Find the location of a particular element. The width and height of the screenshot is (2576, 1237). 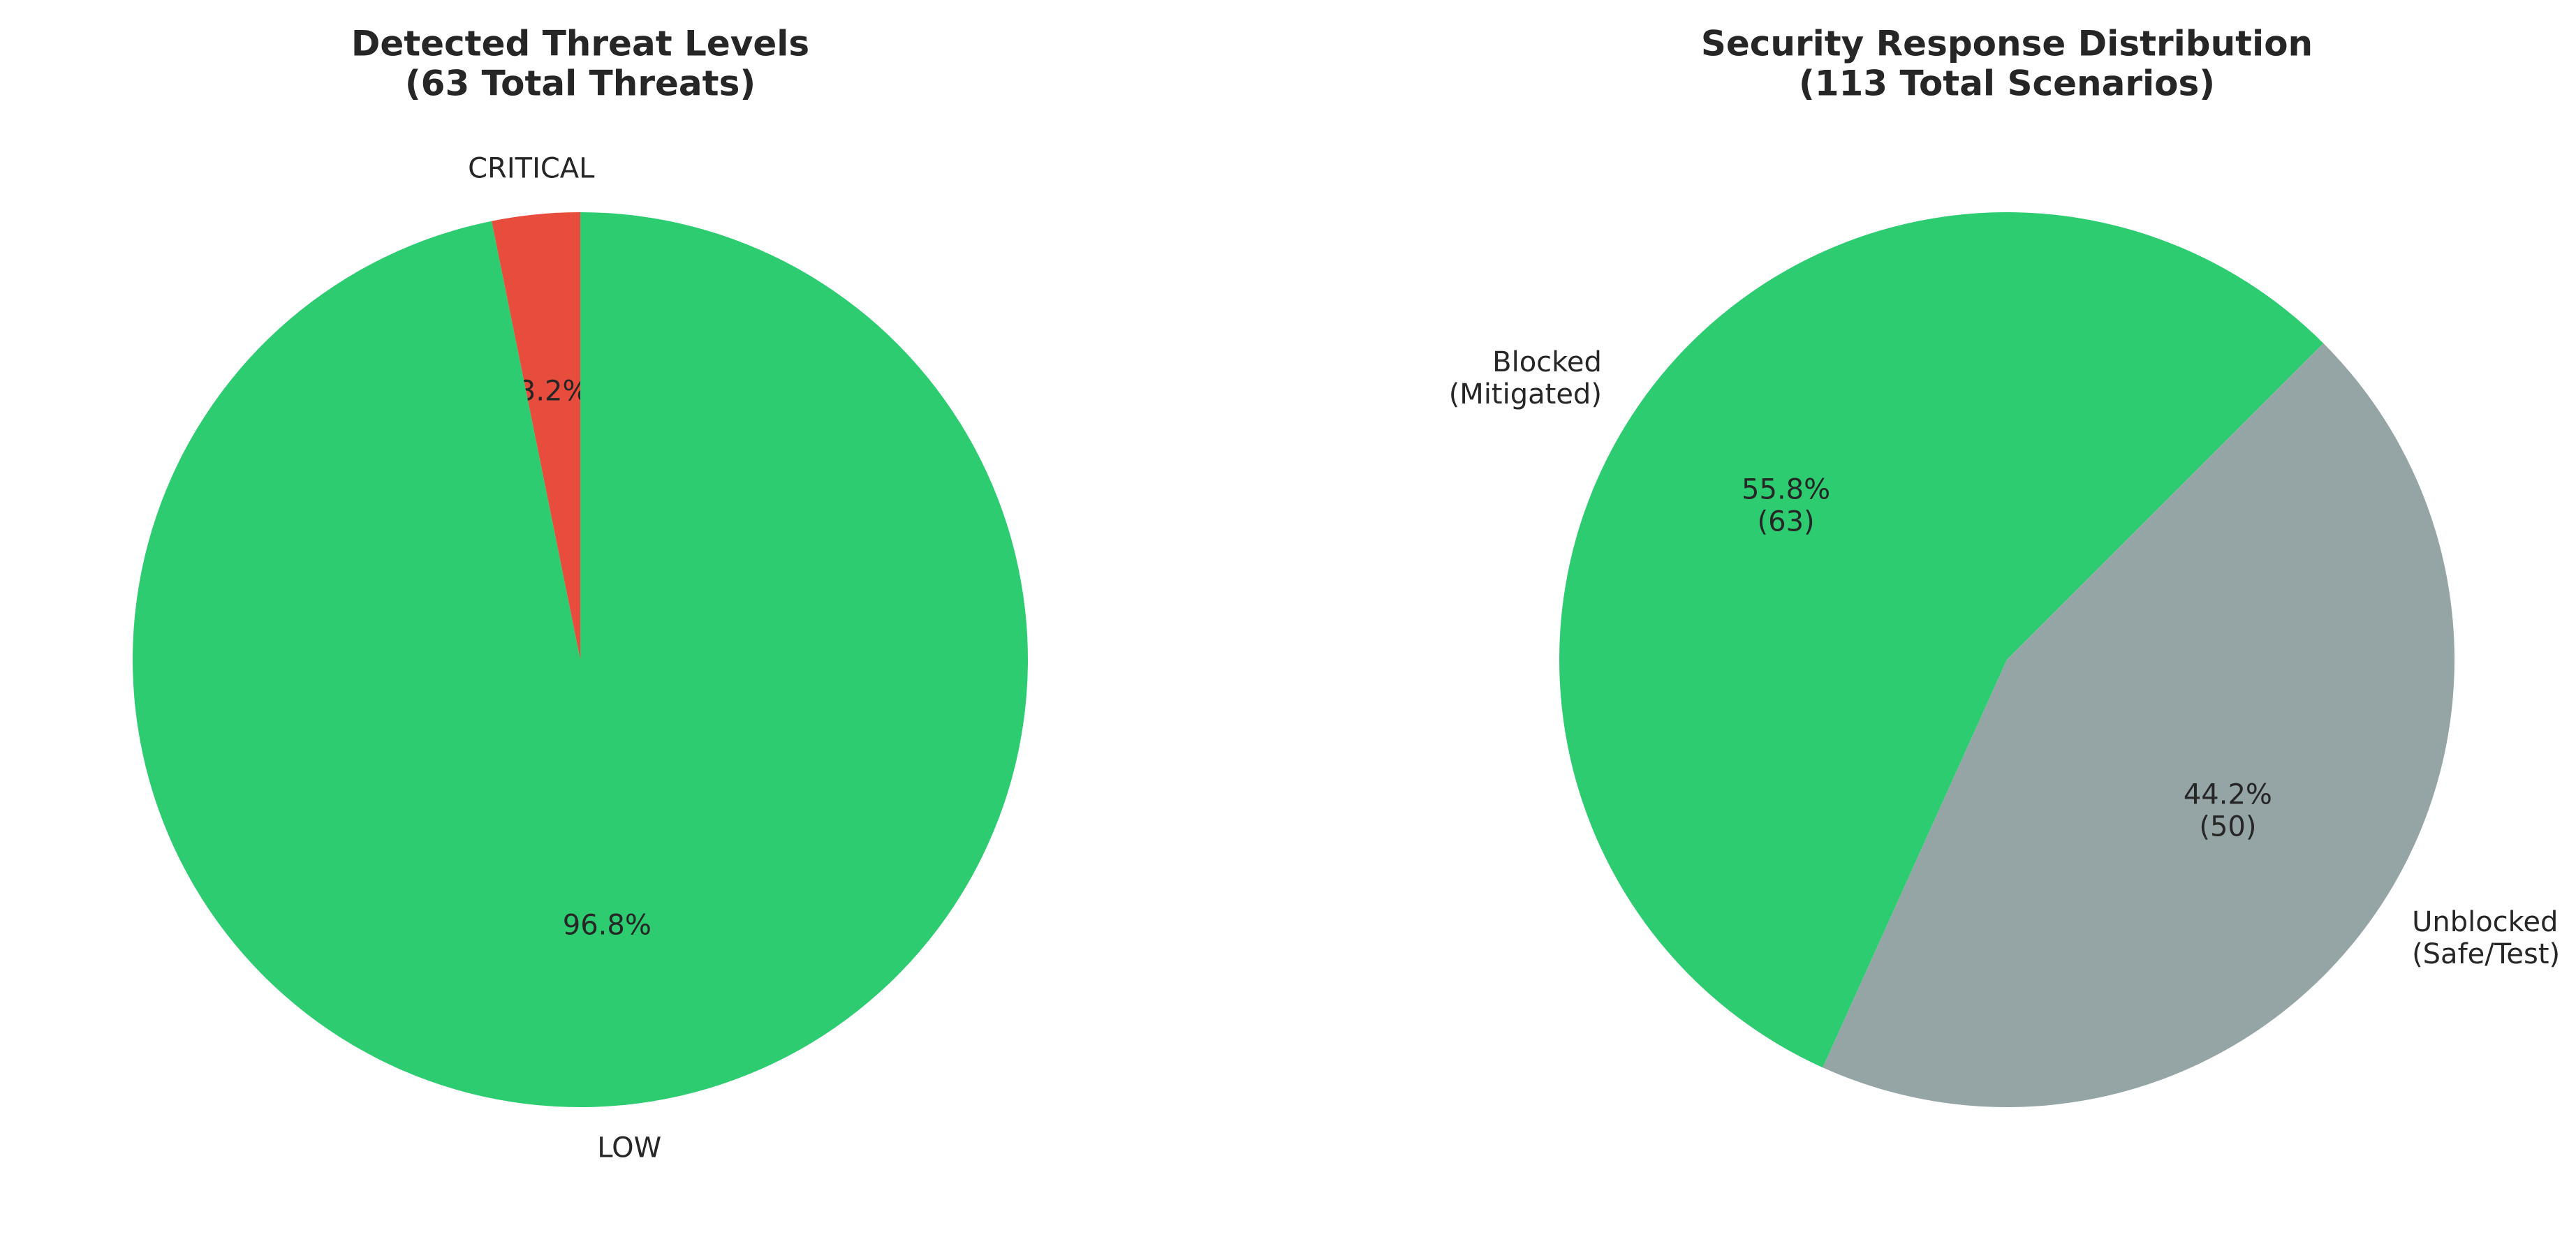

slice-label-low-line-0: LOW is located at coordinates (629, 1148).